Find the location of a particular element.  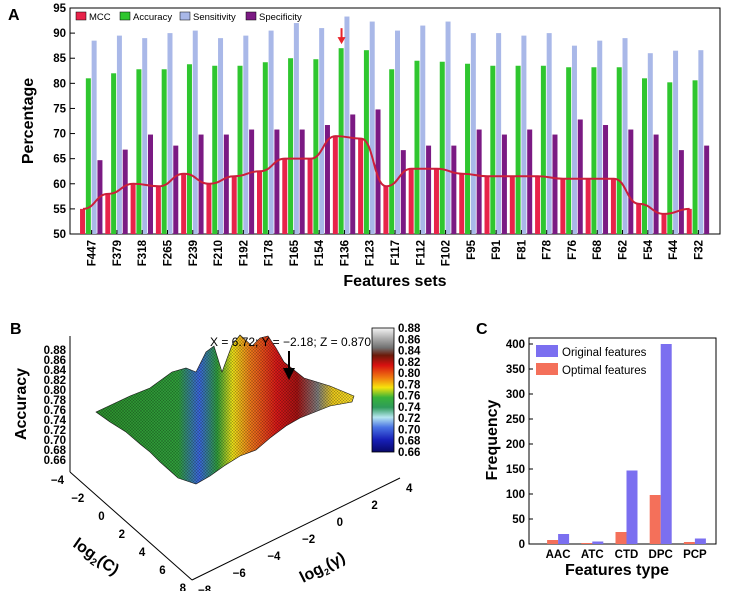

bar-accuracy-f265 is located at coordinates (164, 151).